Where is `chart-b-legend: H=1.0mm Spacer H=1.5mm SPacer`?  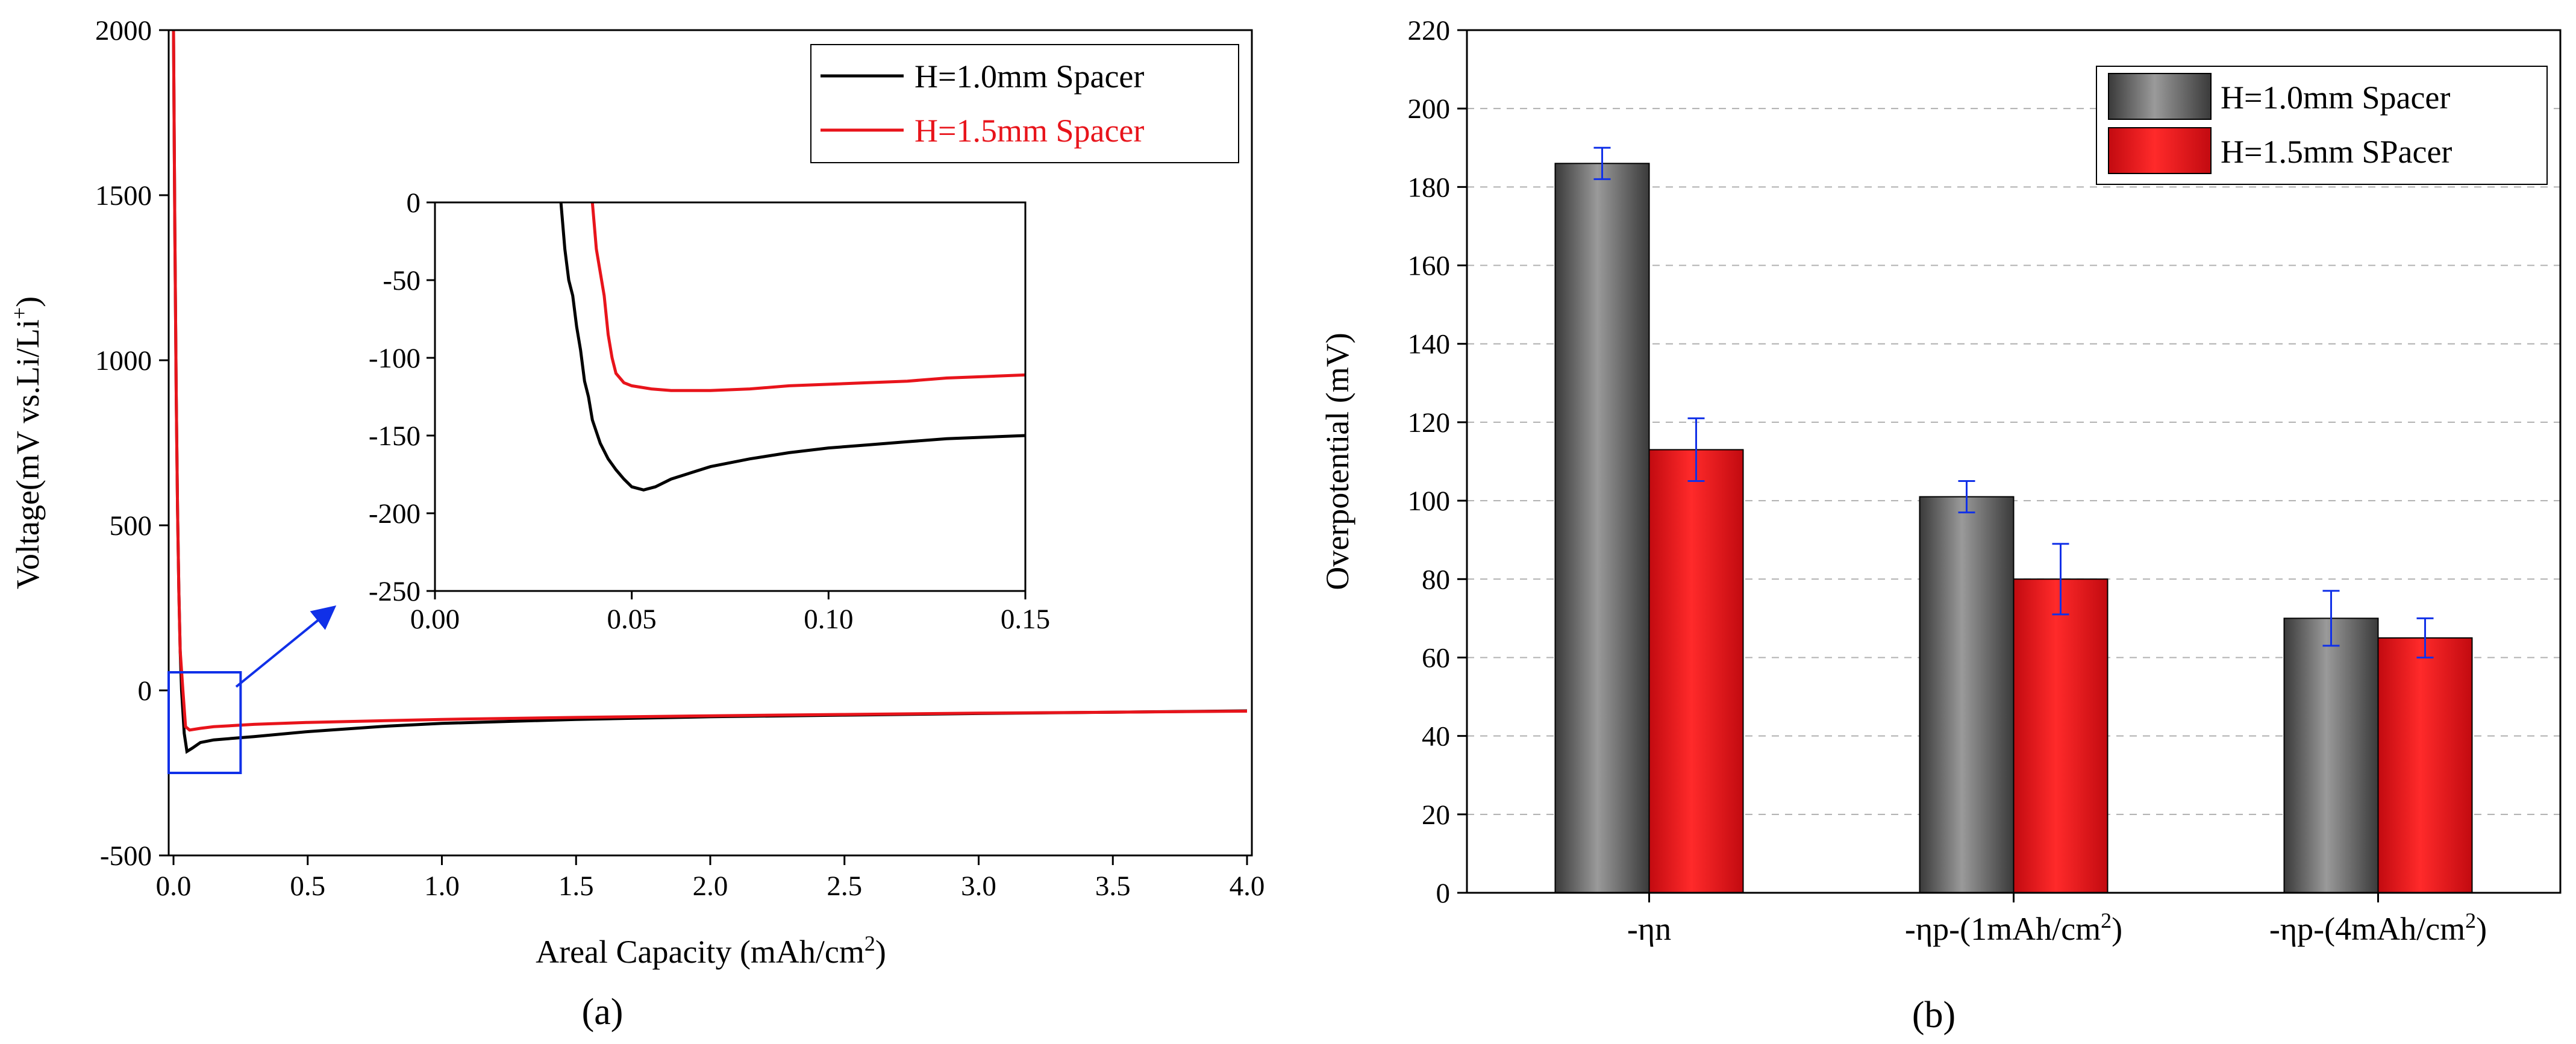 chart-b-legend: H=1.0mm Spacer H=1.5mm SPacer is located at coordinates (2322, 125).